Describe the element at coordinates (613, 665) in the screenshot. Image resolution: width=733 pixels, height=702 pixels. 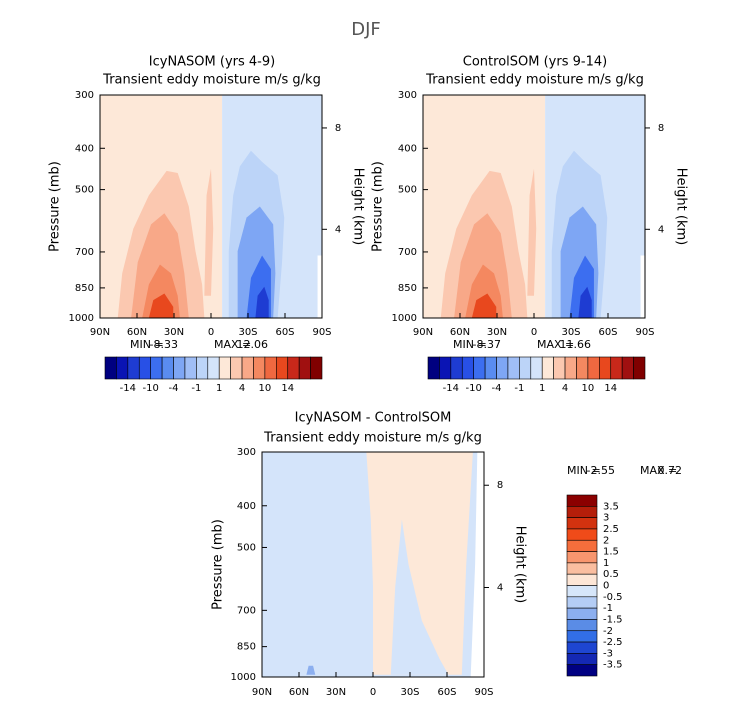
I see `colorbar-label: -3.5` at that location.